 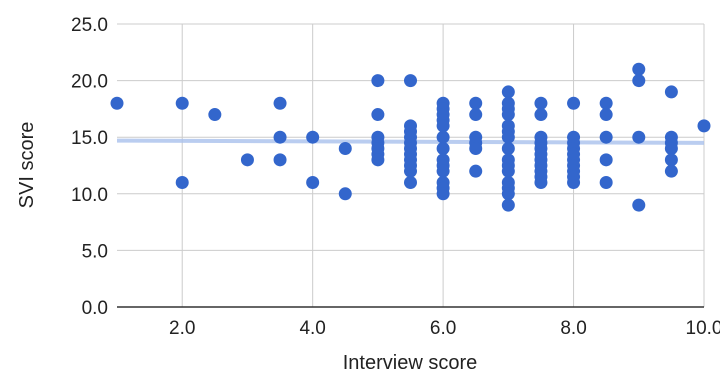 What do you see at coordinates (410, 363) in the screenshot?
I see `x-axis-label: Interview score` at bounding box center [410, 363].